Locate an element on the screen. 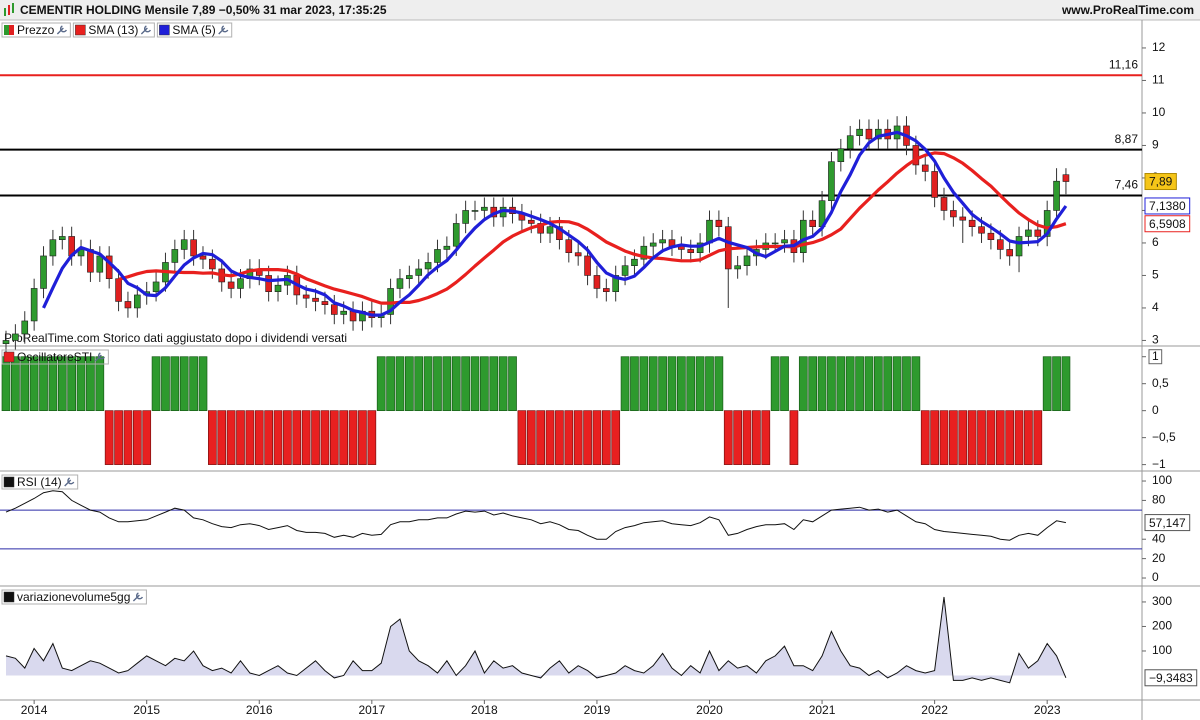 This screenshot has height=720, width=1200. last-value-label: 7,89 is located at coordinates (1161, 182).